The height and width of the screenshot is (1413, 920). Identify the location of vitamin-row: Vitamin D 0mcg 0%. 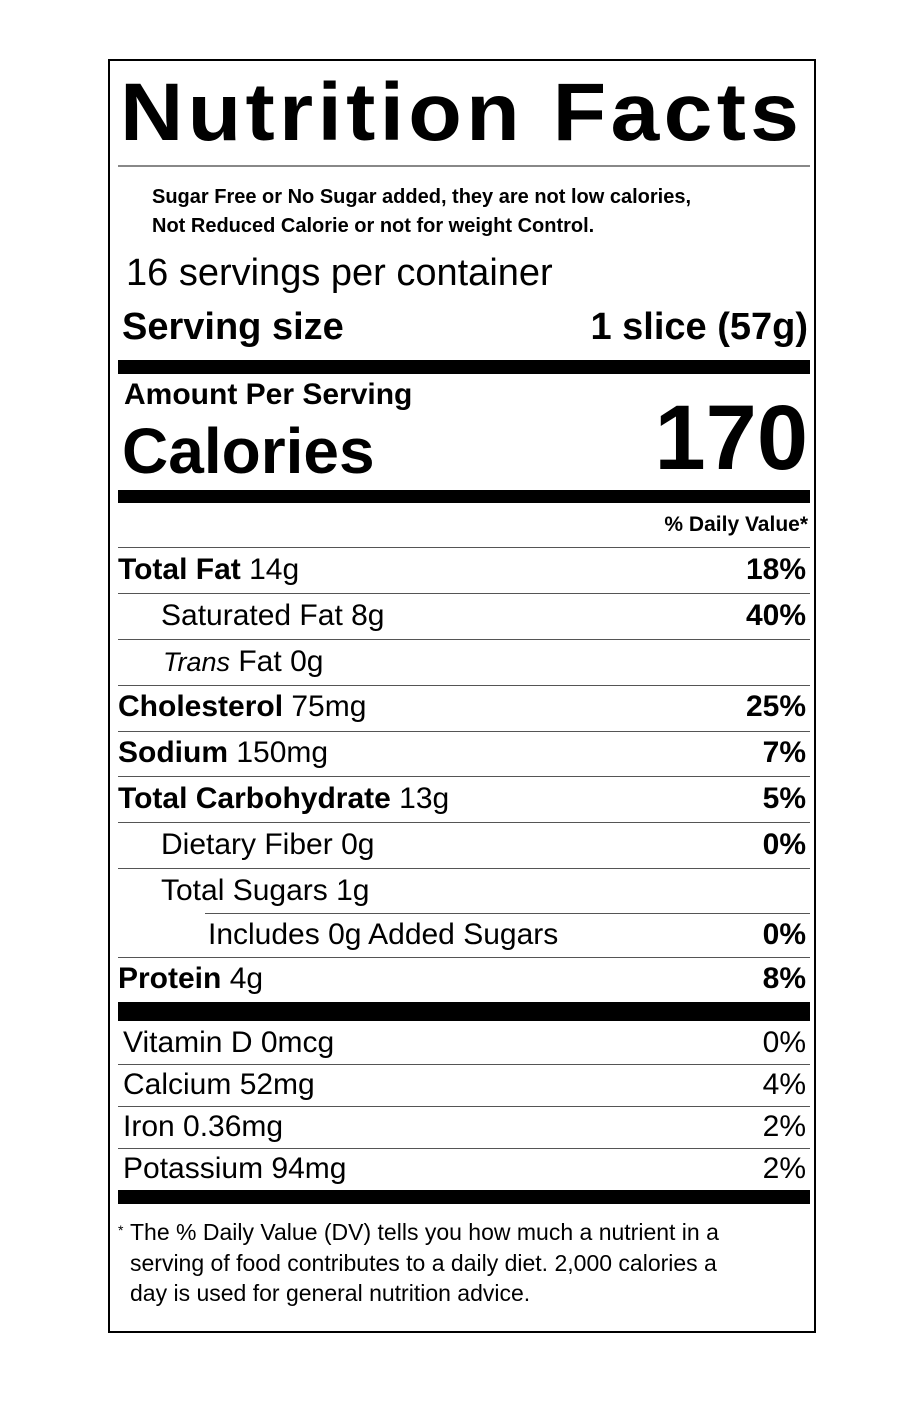
(462, 1043).